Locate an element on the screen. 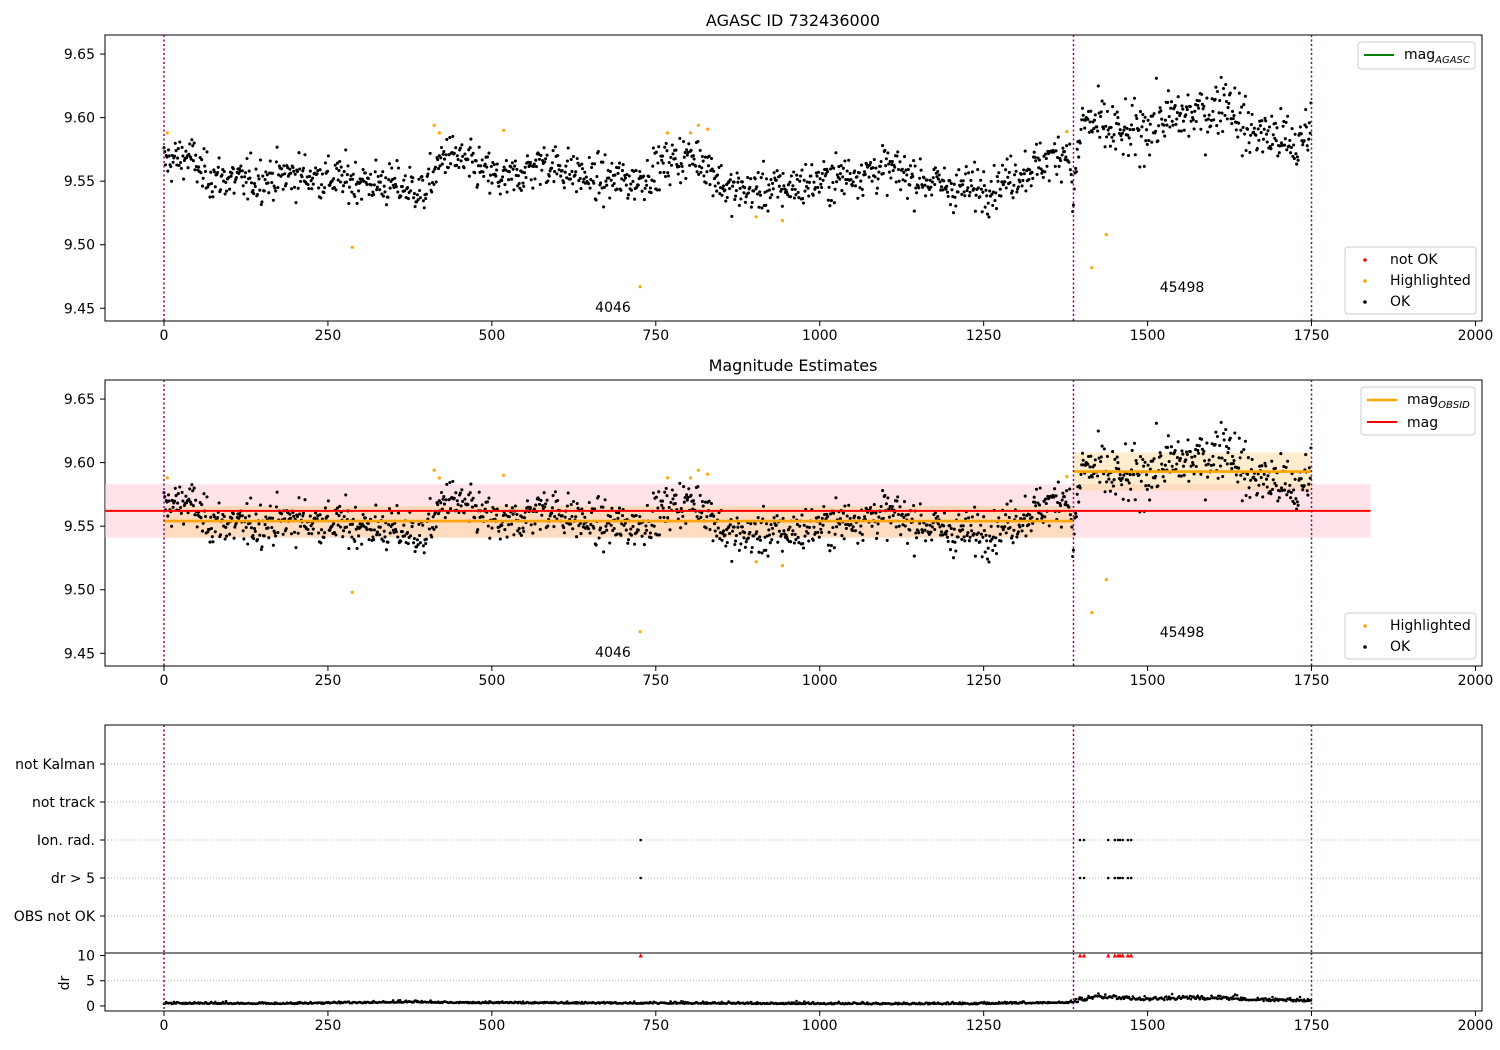 Image resolution: width=1500 pixels, height=1050 pixels. x-tick-label: 1000 is located at coordinates (820, 681).